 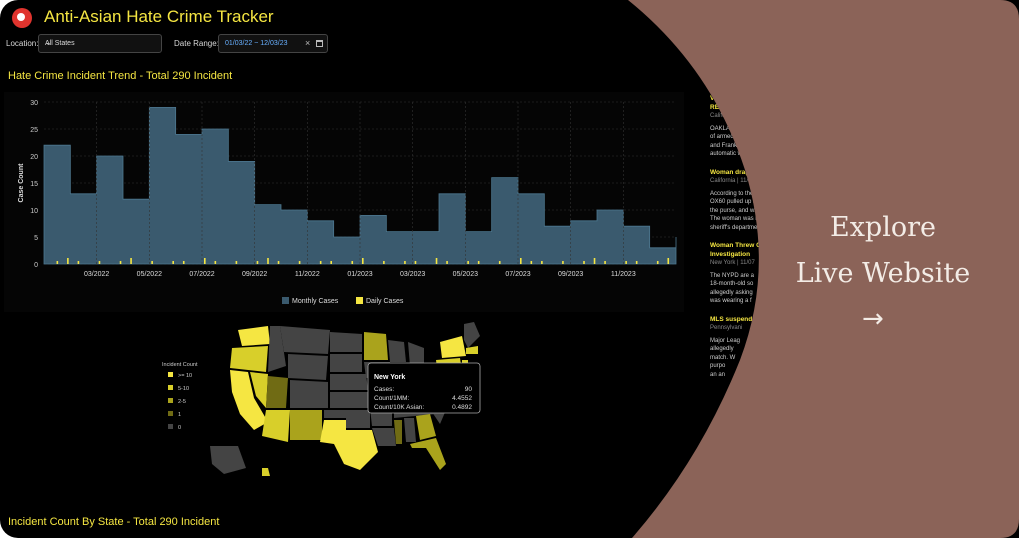 What do you see at coordinates (249, 400) in the screenshot?
I see `state-ca` at bounding box center [249, 400].